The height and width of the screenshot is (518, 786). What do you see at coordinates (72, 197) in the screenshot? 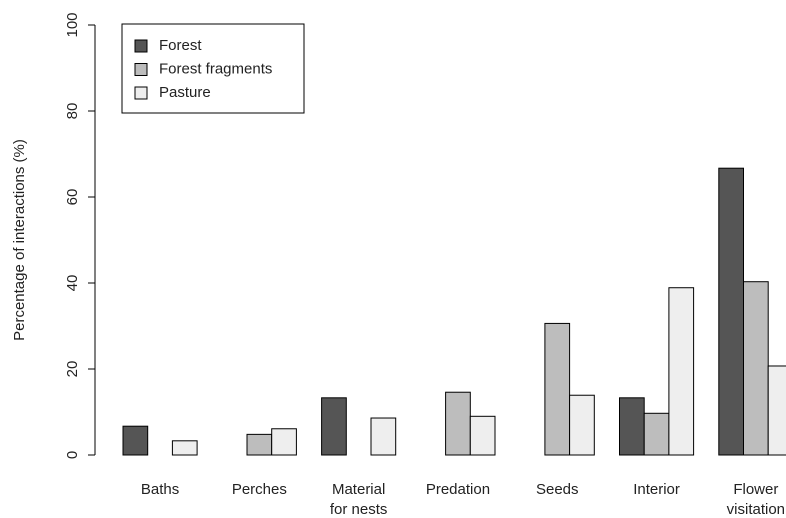
I see `y-tick-label: 60` at bounding box center [72, 197].